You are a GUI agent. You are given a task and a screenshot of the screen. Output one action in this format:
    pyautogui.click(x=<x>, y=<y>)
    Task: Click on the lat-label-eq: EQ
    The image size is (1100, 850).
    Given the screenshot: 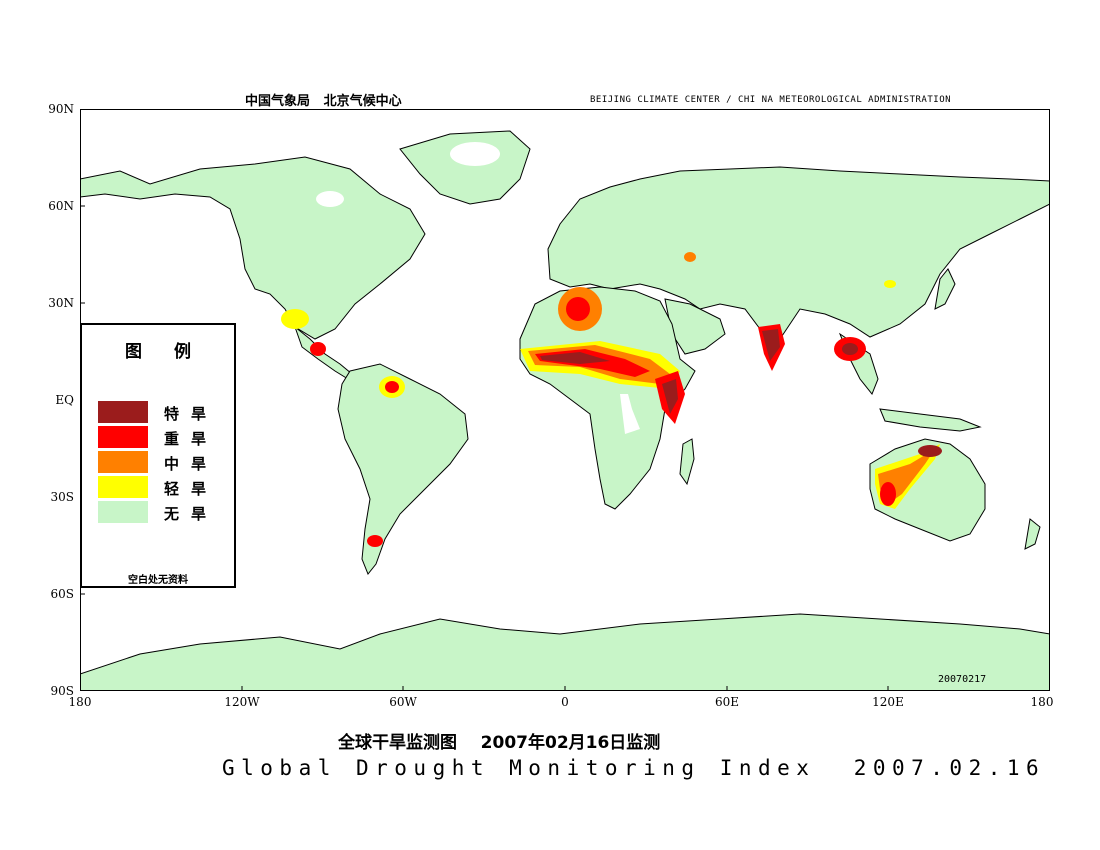 What is the action you would take?
    pyautogui.click(x=64, y=400)
    